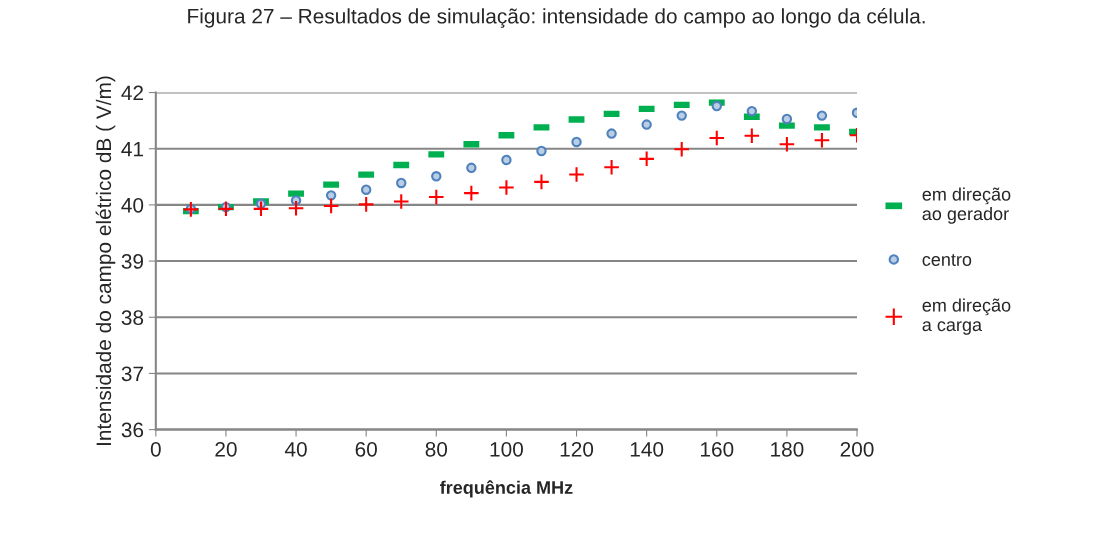  What do you see at coordinates (105, 260) in the screenshot?
I see `y-axis-title: Intensidade do campo elétrico dB ( V/m)` at bounding box center [105, 260].